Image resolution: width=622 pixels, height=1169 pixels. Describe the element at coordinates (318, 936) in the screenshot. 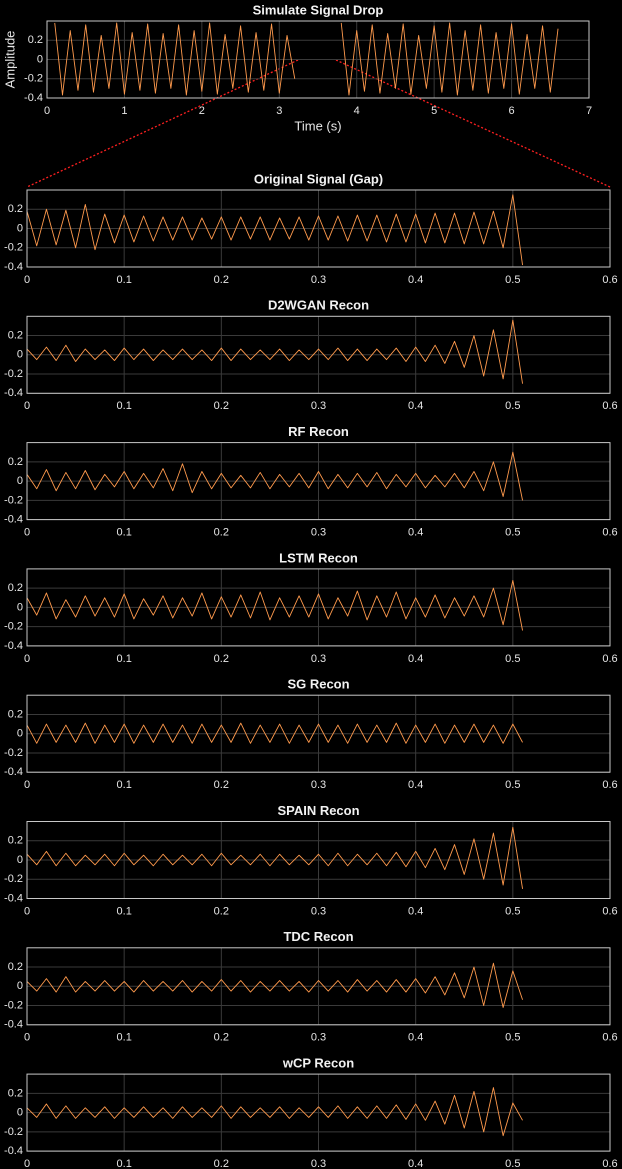

I see `subplot-title: TDC Recon` at that location.